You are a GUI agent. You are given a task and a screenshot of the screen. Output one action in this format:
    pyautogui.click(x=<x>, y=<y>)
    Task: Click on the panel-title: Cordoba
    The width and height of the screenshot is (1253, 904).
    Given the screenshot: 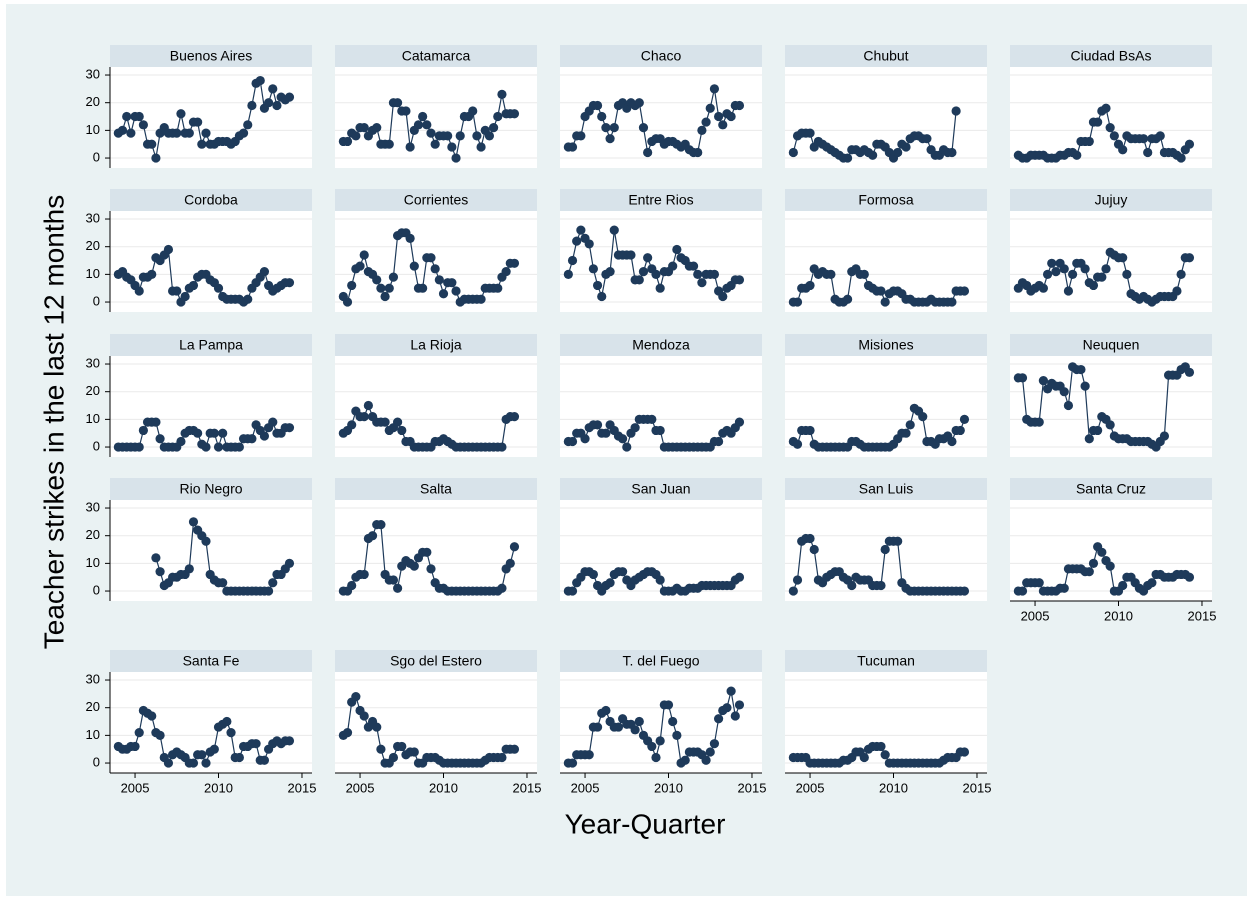 What is the action you would take?
    pyautogui.click(x=211, y=200)
    